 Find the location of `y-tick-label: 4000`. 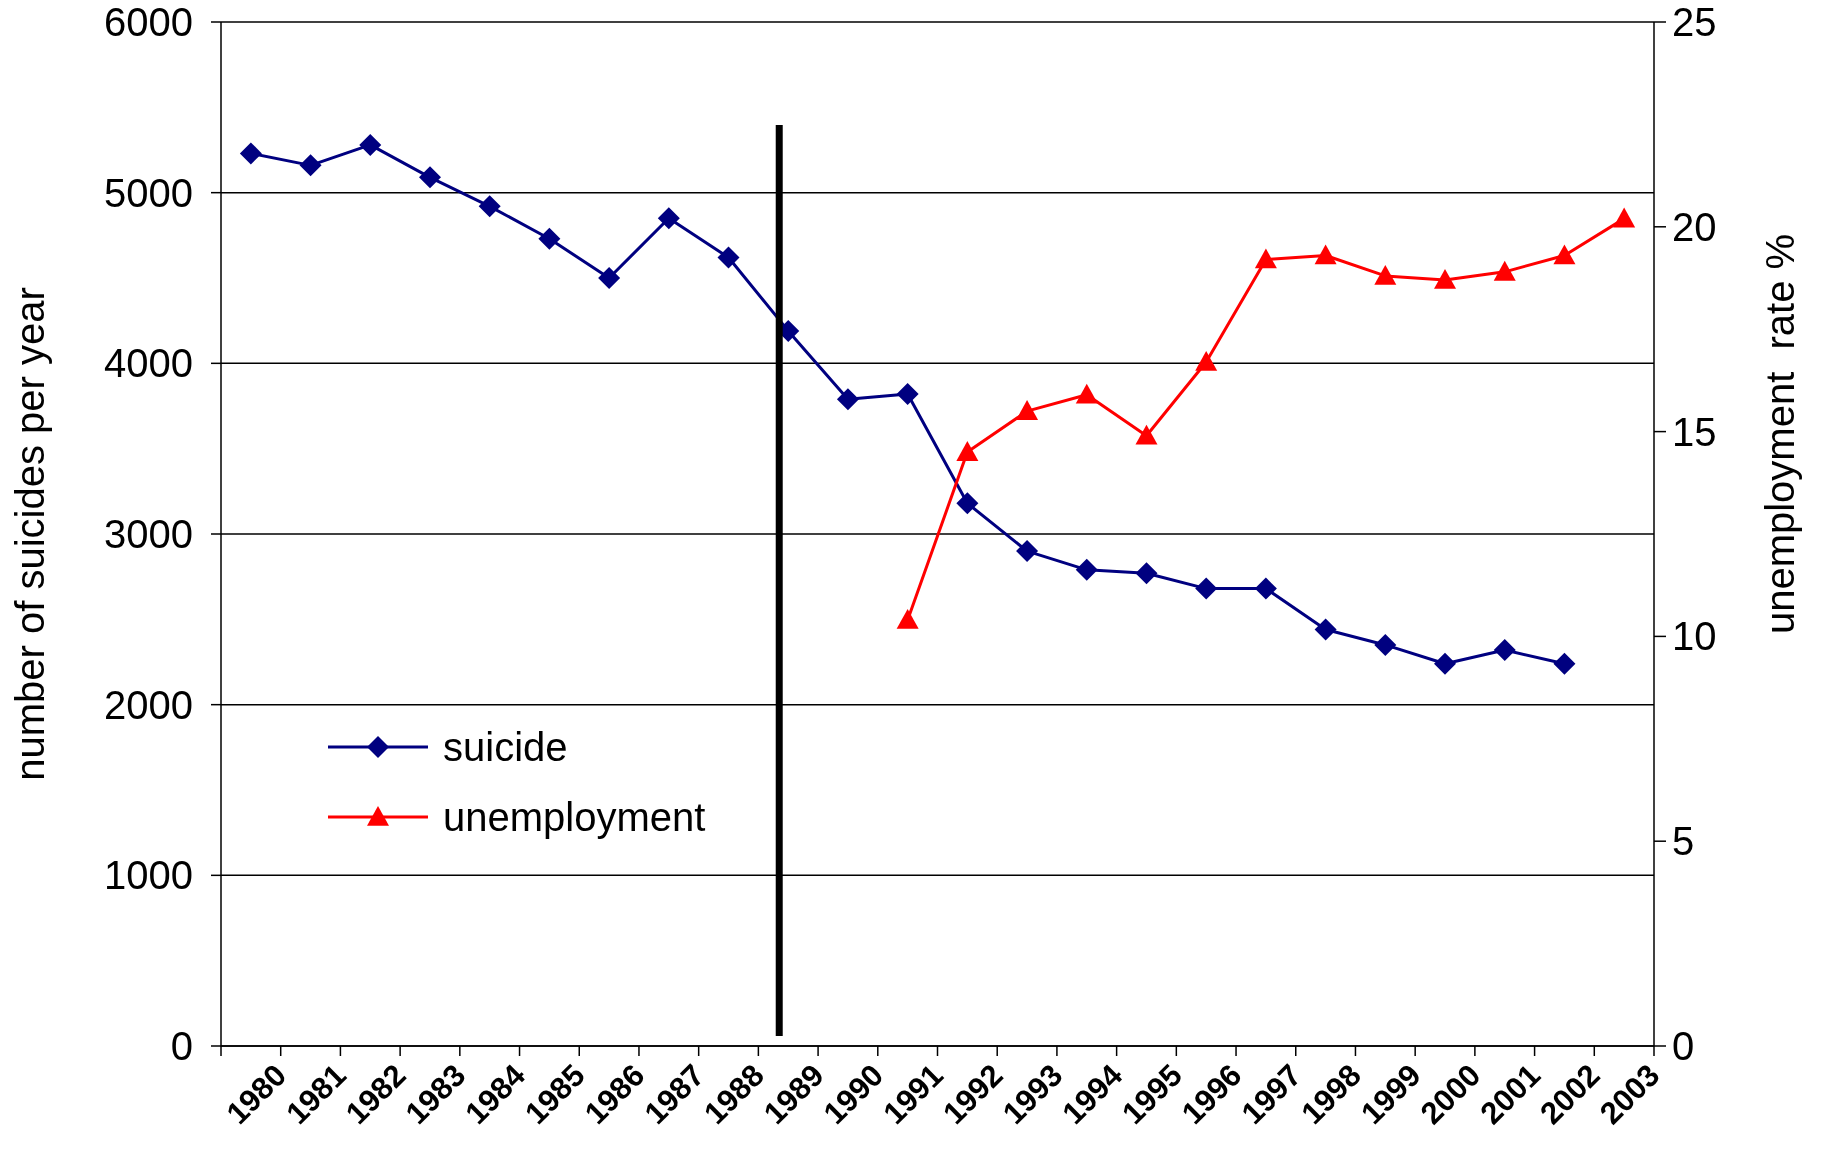

y-tick-label: 4000 is located at coordinates (148, 363).